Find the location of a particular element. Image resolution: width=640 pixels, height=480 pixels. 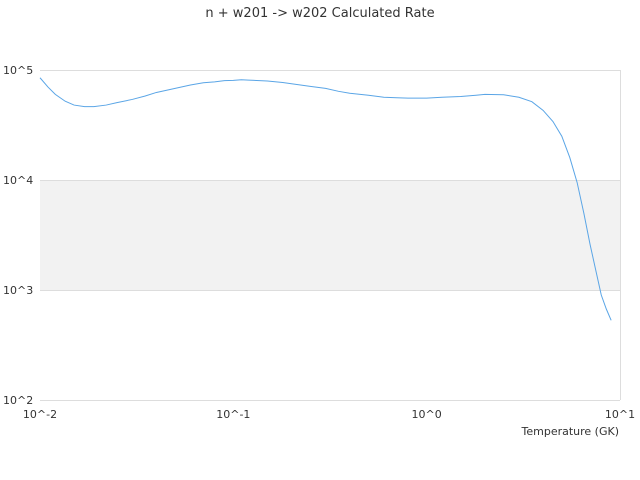

x-tick-label: 10^0 is located at coordinates (427, 414).